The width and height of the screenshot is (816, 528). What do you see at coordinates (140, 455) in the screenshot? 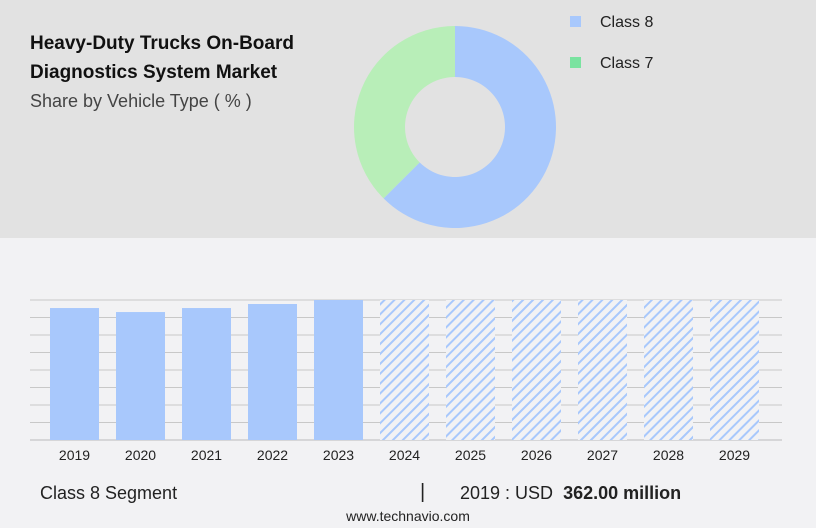
I see `x-tick-label: 2020` at bounding box center [140, 455].